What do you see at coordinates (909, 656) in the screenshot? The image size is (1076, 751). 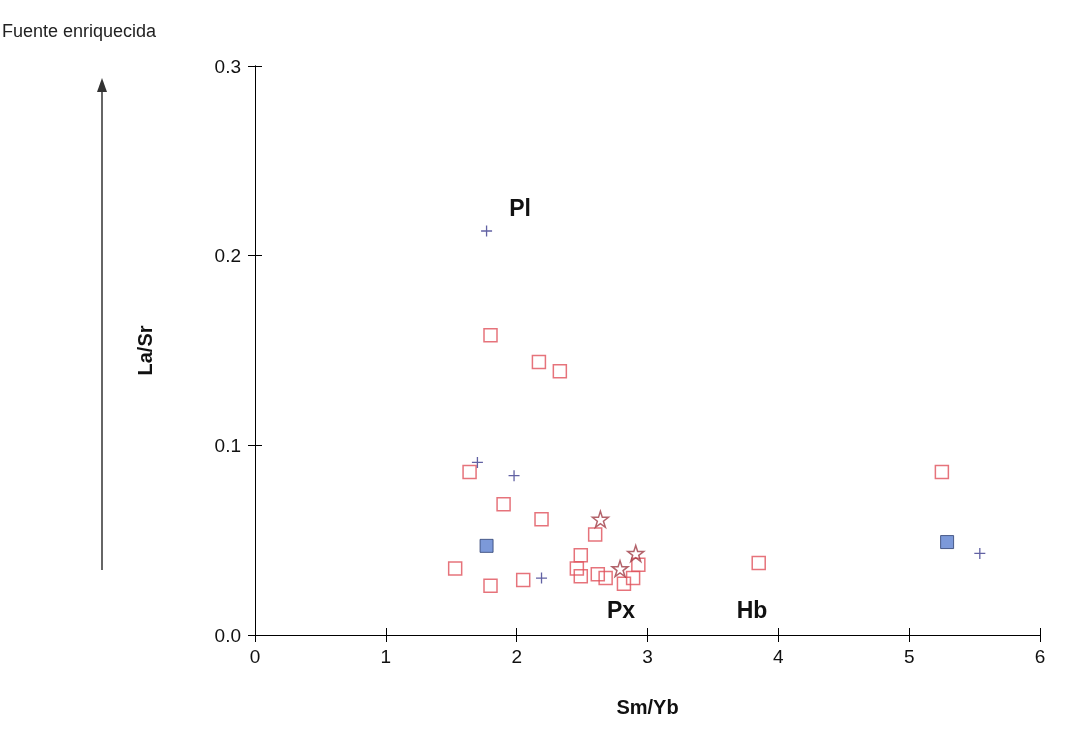 I see `x-tick-label: 5` at bounding box center [909, 656].